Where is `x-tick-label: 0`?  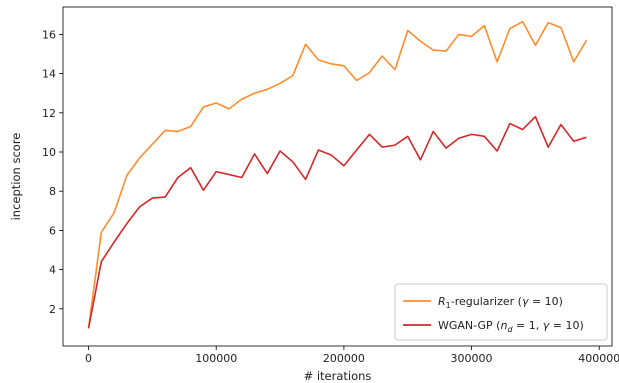 x-tick-label: 0 is located at coordinates (88, 358).